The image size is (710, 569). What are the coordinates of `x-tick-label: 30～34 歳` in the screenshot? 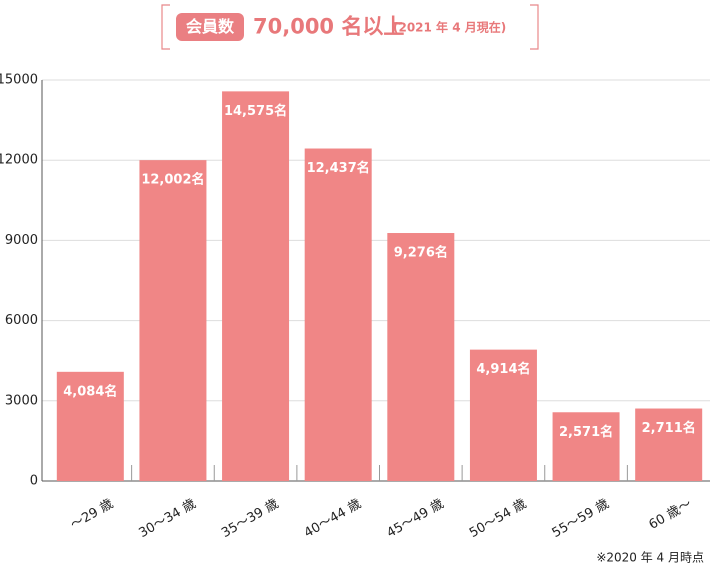 It's located at (167, 519).